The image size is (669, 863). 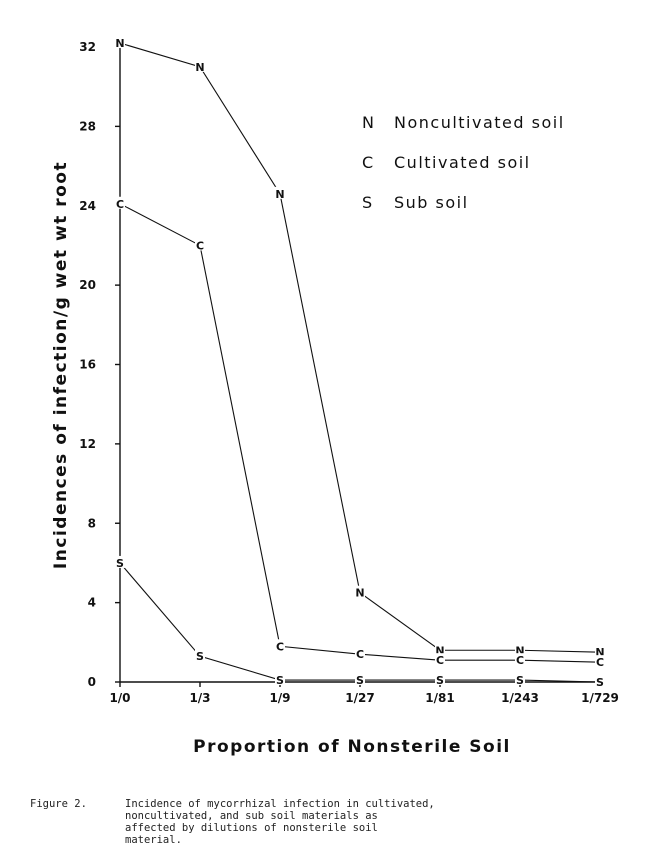 What do you see at coordinates (199, 698) in the screenshot?
I see `x-tick-label: 1/3` at bounding box center [199, 698].